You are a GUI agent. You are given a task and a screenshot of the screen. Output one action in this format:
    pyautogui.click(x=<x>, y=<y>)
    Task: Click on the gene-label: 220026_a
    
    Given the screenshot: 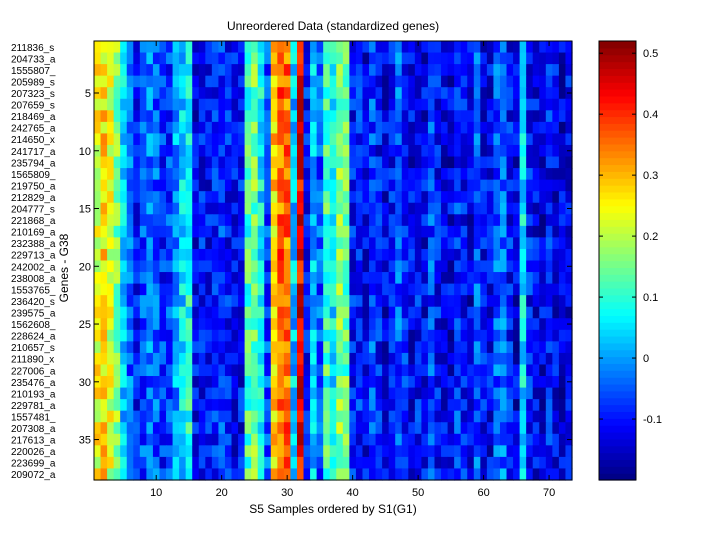 What is the action you would take?
    pyautogui.click(x=33, y=452)
    